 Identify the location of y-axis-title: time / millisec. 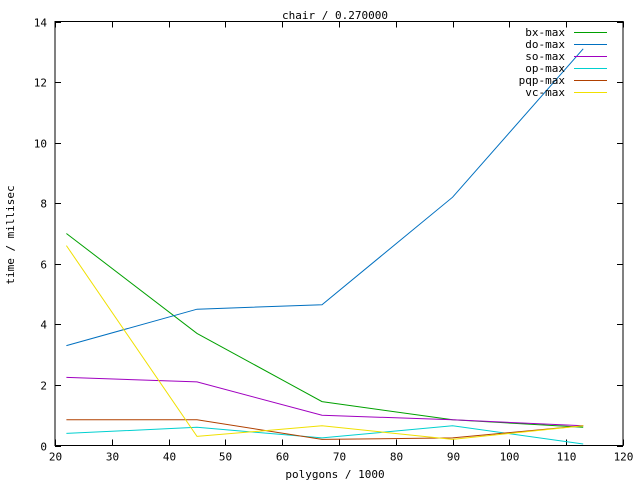
(10, 234).